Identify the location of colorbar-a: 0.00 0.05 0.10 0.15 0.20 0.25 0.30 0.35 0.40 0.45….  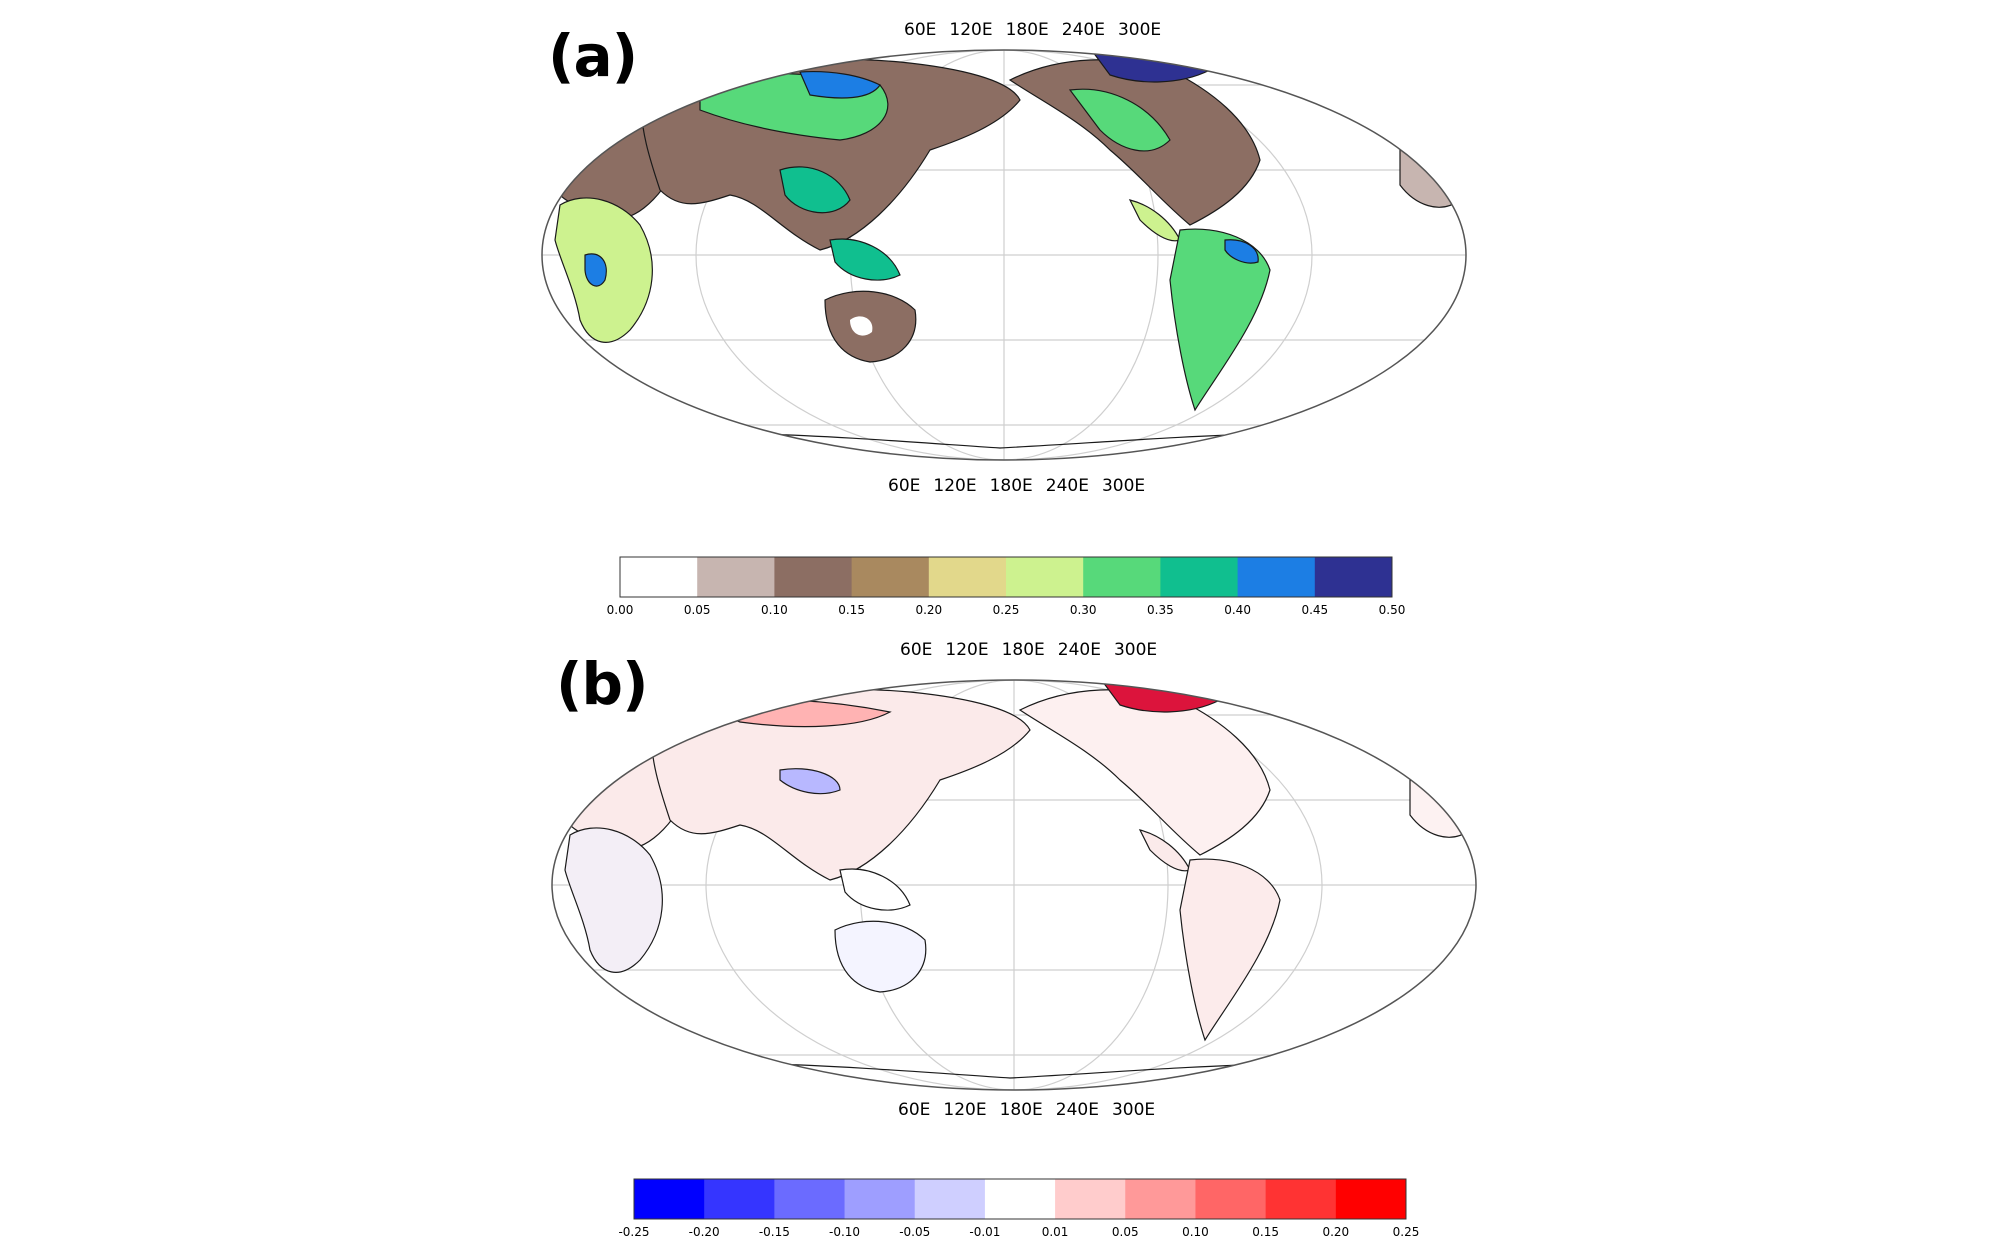
(1006, 586).